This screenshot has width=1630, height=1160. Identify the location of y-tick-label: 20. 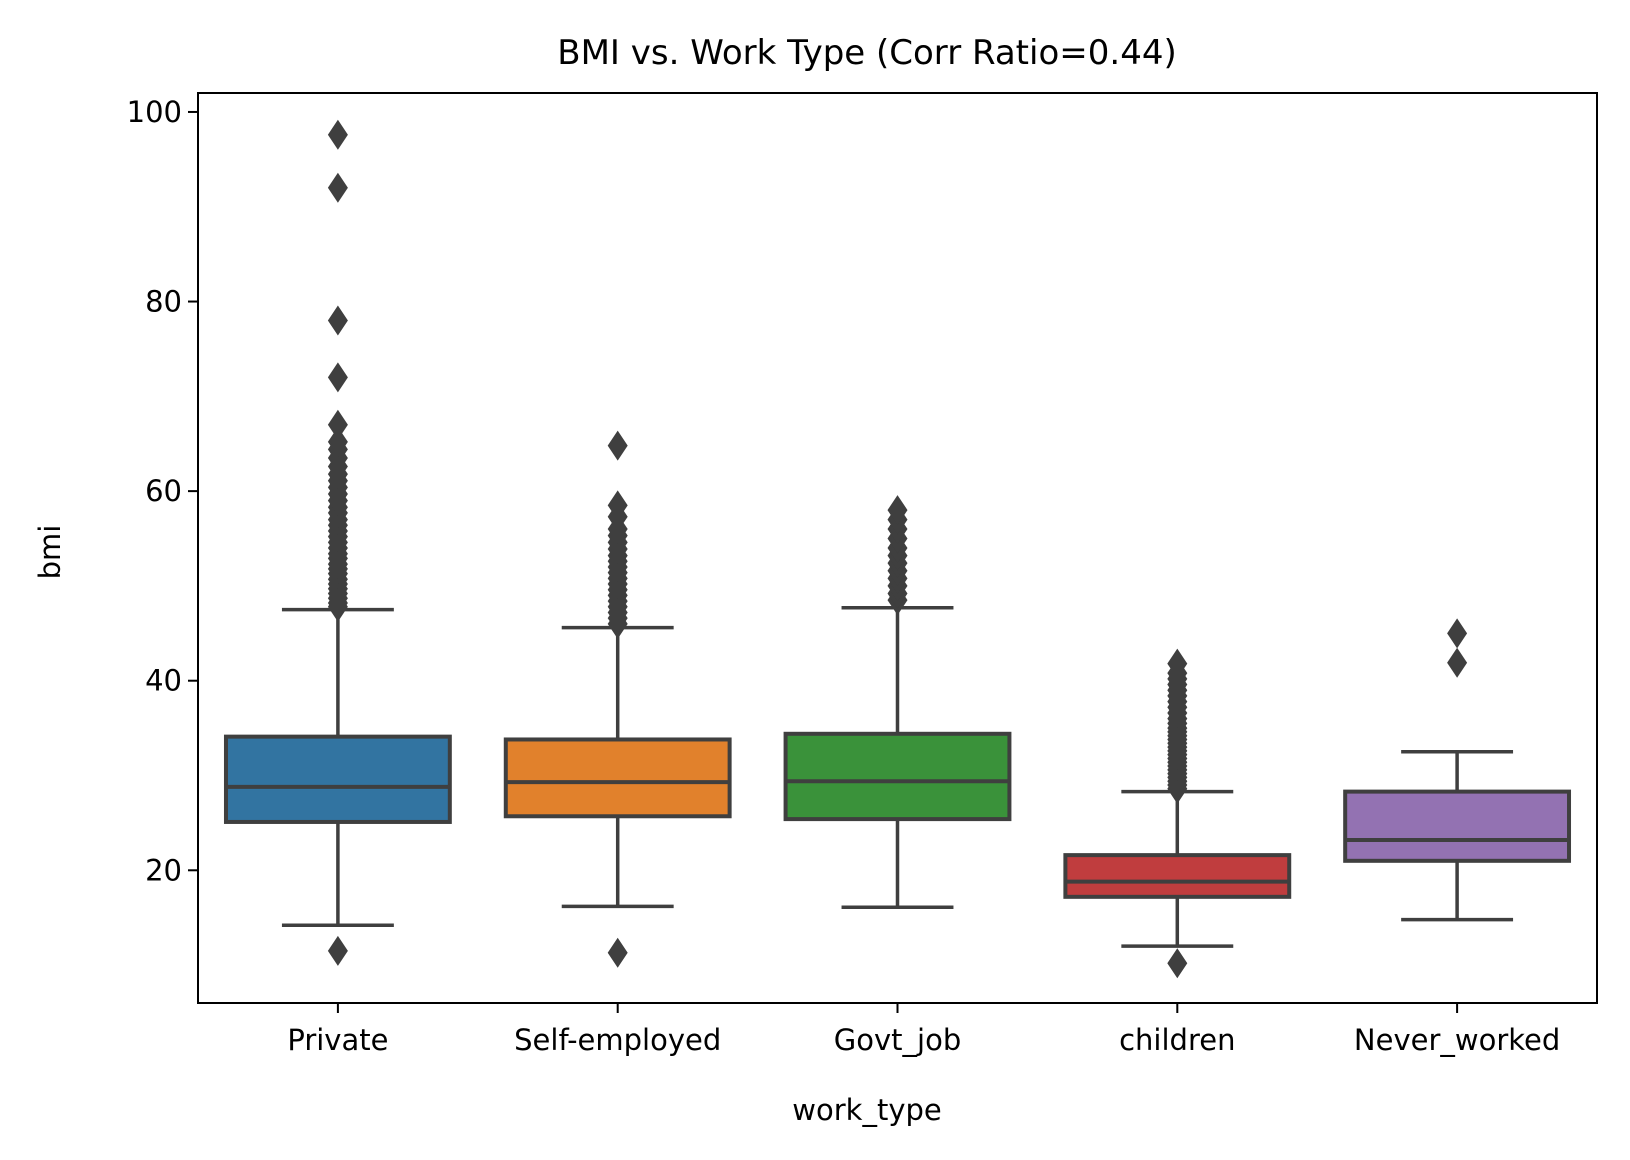
(163, 870).